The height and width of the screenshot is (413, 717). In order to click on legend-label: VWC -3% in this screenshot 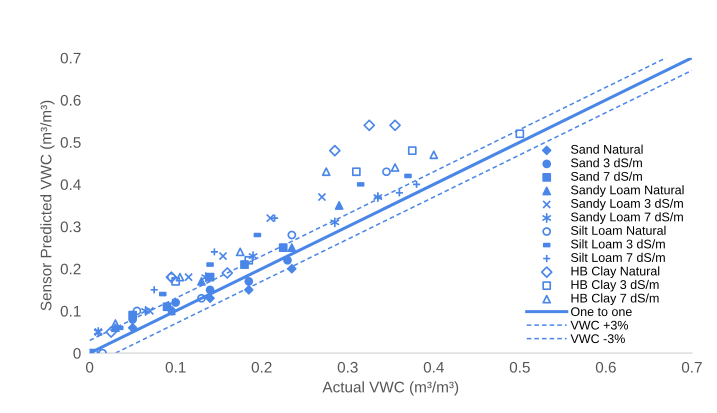, I will do `click(597, 339)`.